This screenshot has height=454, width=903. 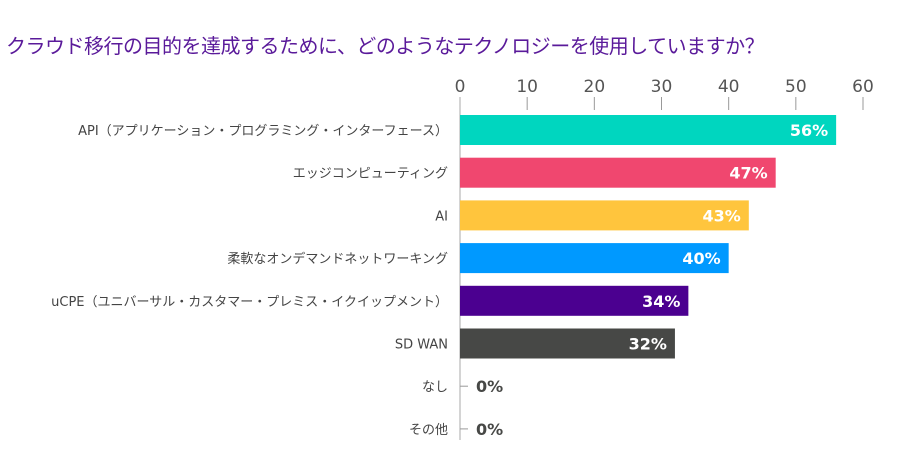 What do you see at coordinates (796, 87) in the screenshot?
I see `x-tick-label: 50` at bounding box center [796, 87].